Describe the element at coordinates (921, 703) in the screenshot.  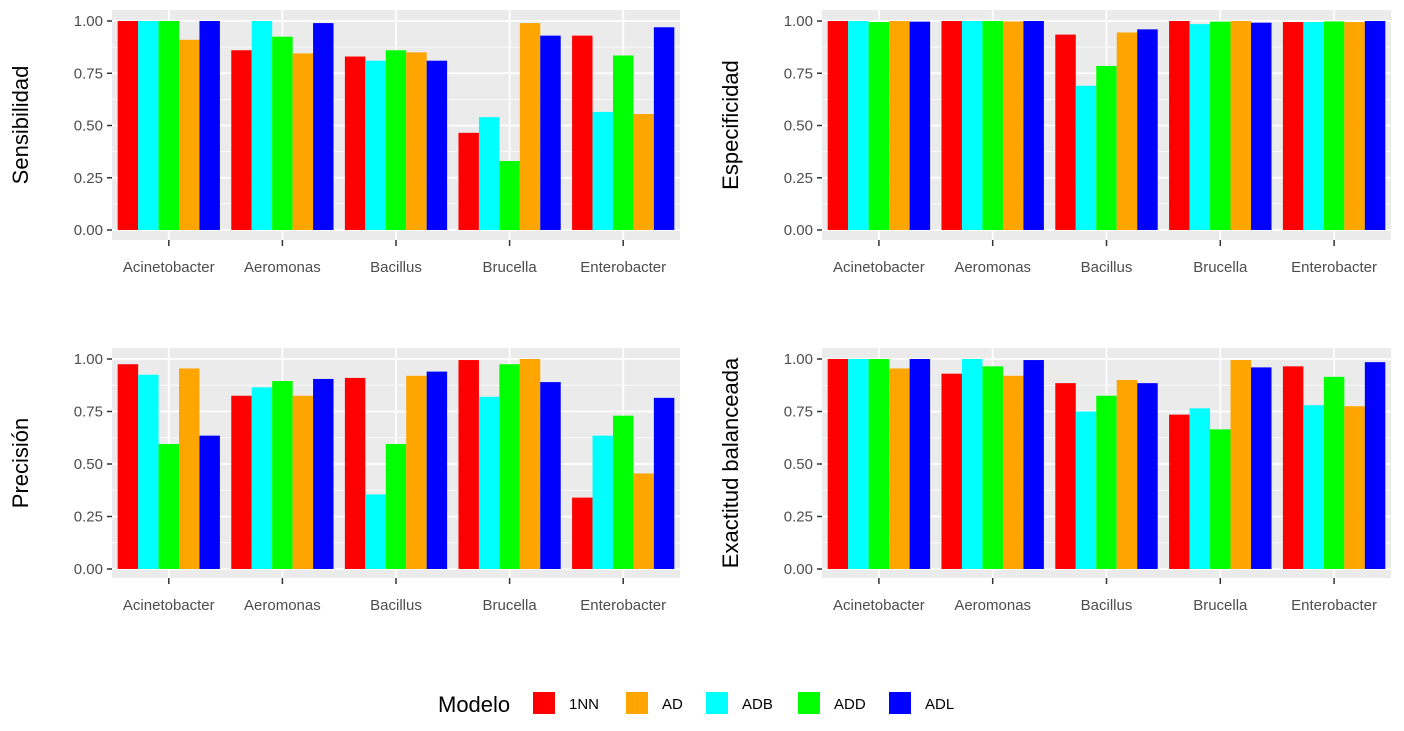
I see `legend-item-adl: ADL` at that location.